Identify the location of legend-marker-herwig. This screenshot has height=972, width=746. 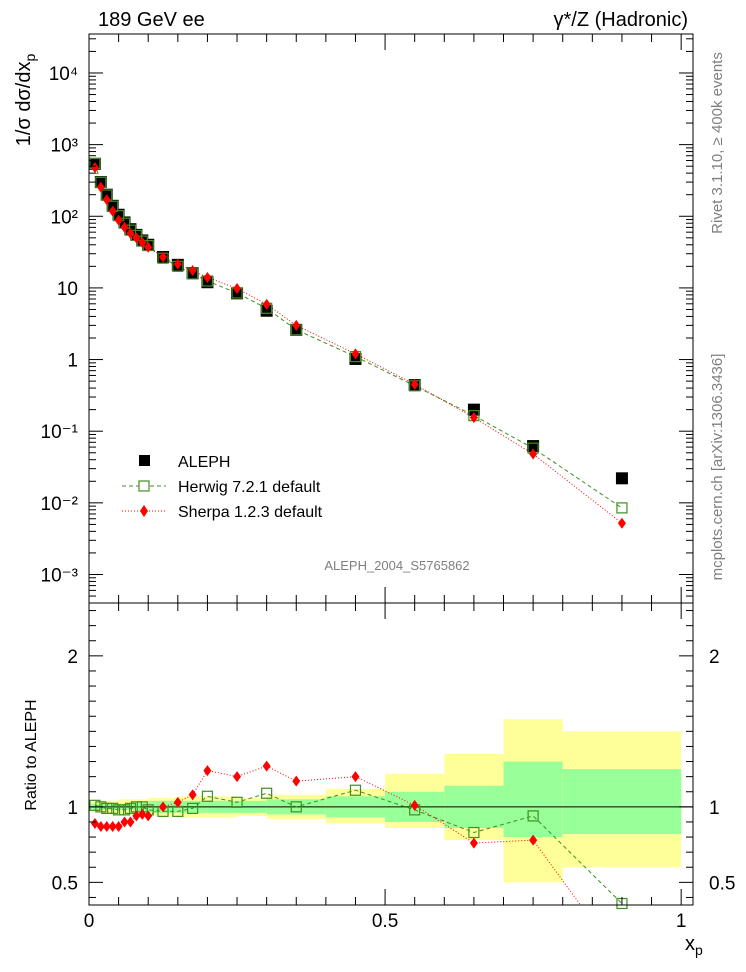
(144, 486).